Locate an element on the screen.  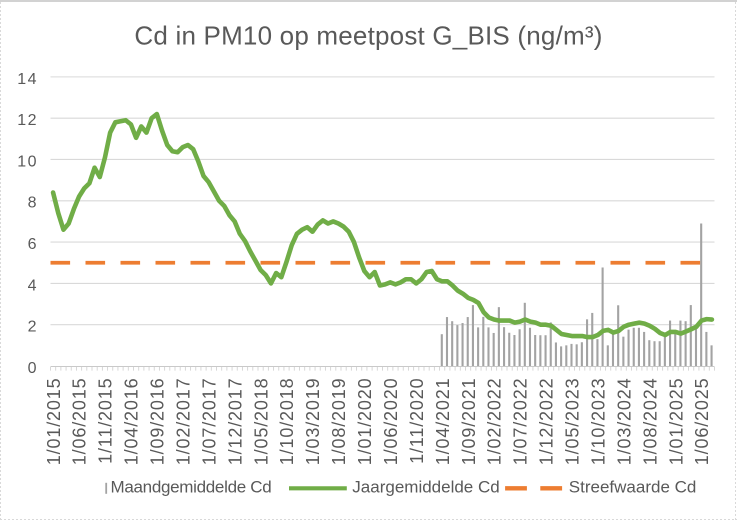
svg-text: 1/11/2020 is located at coordinates (417, 421).